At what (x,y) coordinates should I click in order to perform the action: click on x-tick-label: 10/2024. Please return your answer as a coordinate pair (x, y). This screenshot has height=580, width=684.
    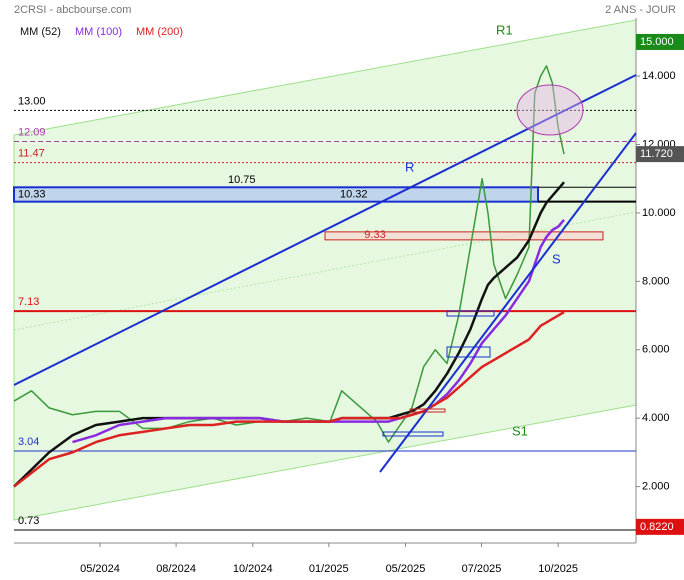
    Looking at the image, I should click on (253, 569).